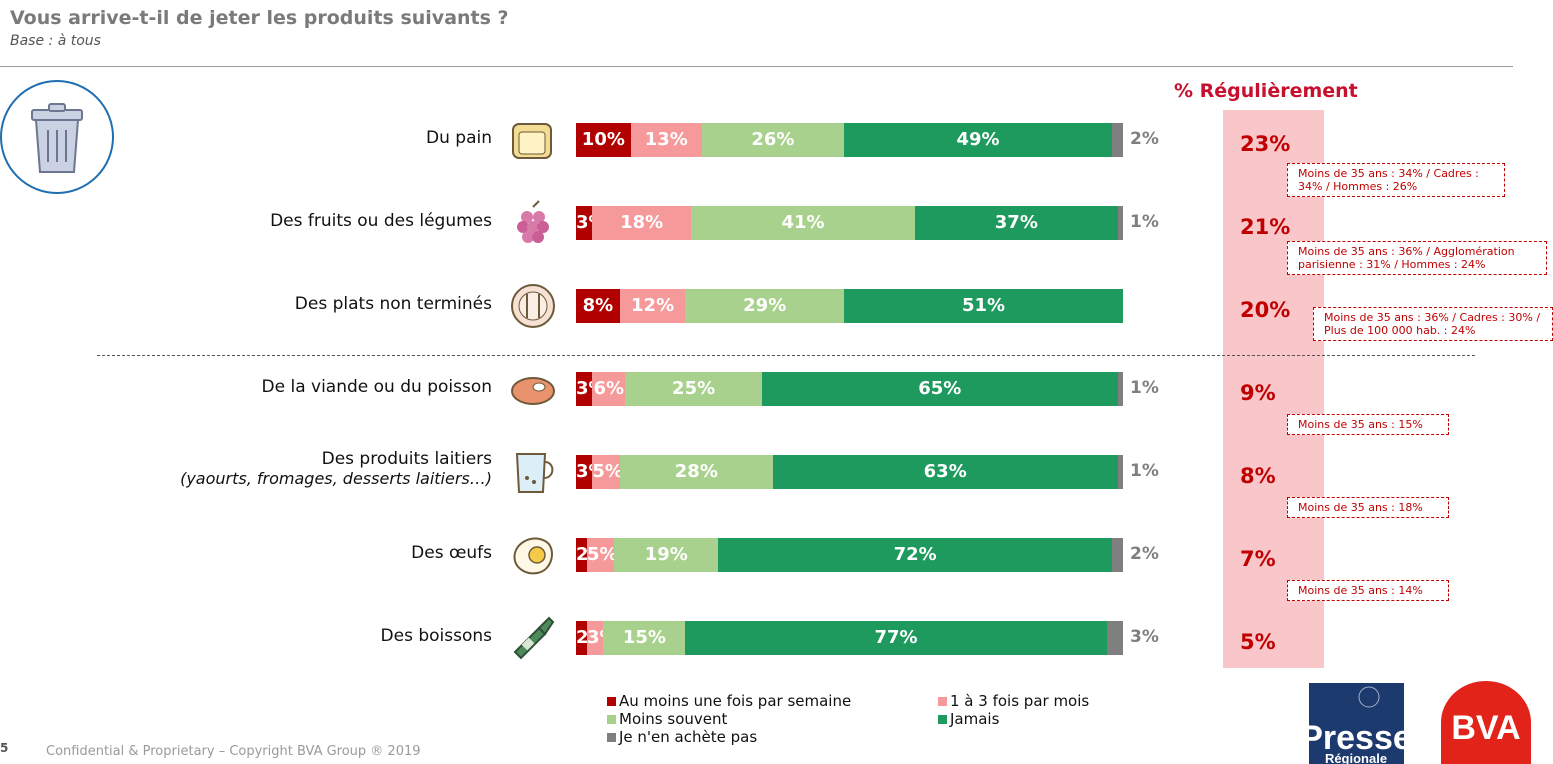 Image resolution: width=1553 pixels, height=764 pixels. Describe the element at coordinates (381, 221) in the screenshot. I see `category-name: Des fruits ou des légumes` at that location.